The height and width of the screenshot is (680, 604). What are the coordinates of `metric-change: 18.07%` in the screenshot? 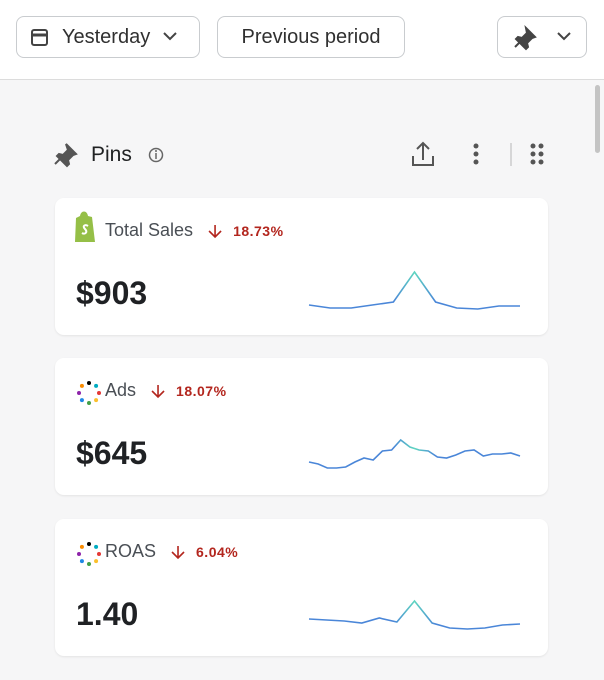 It's located at (201, 391).